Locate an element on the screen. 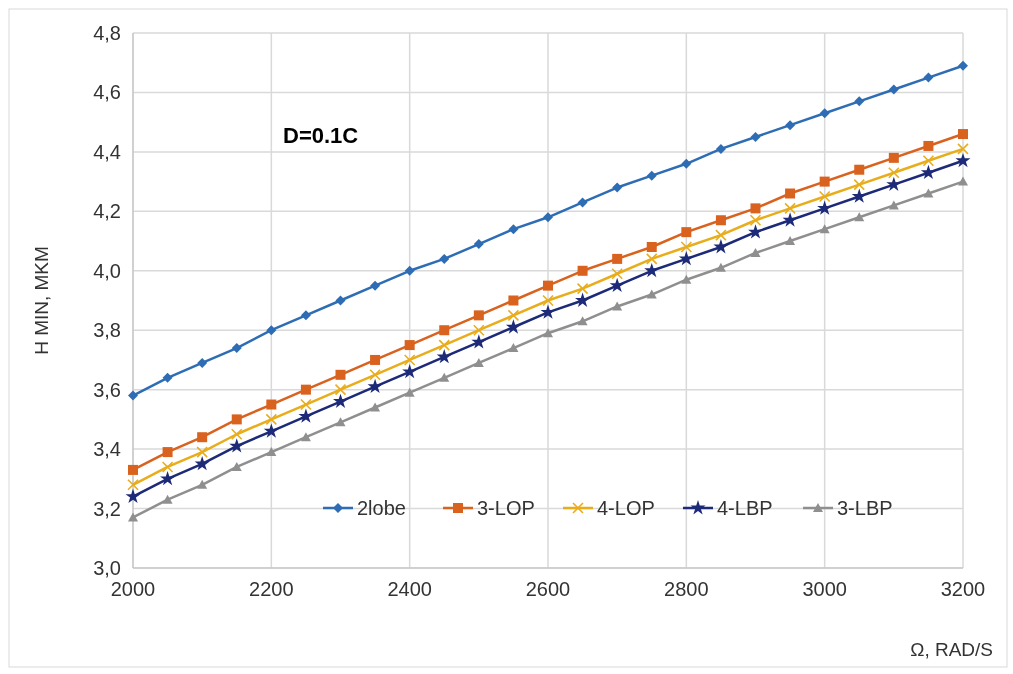 The image size is (1013, 674). x-tick-label: 2000 is located at coordinates (133, 589).